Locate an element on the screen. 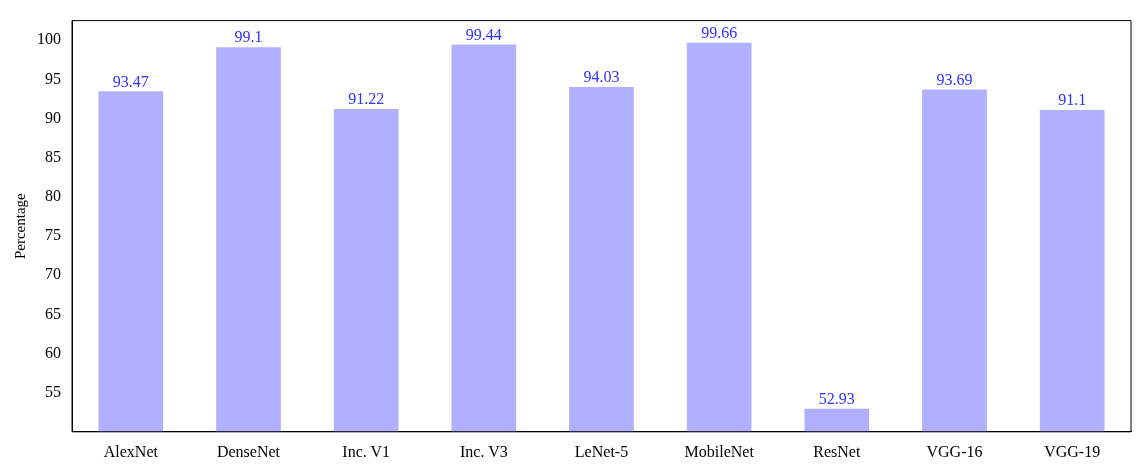  data-label: 94.03 is located at coordinates (601, 77).